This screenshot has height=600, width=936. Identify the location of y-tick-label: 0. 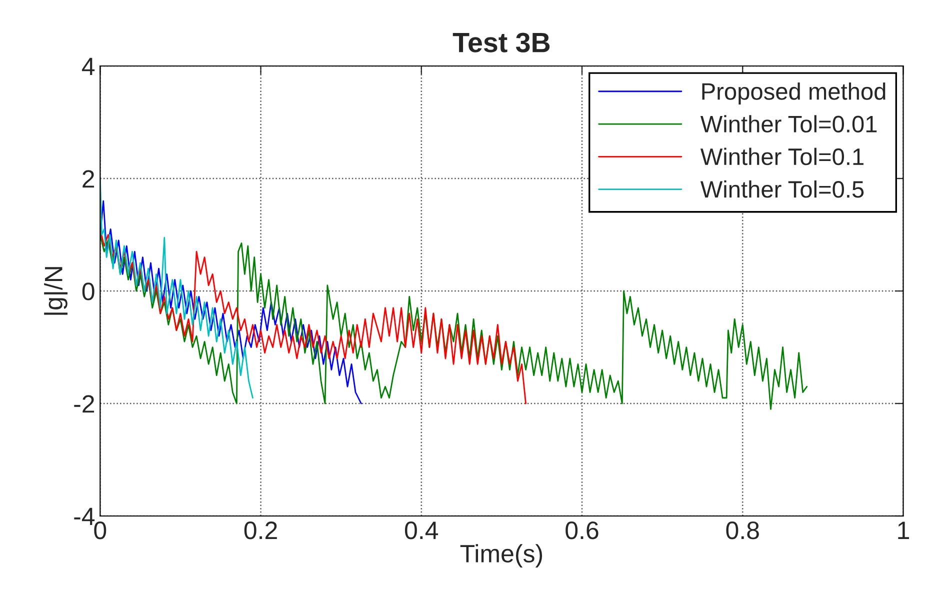
(88, 291).